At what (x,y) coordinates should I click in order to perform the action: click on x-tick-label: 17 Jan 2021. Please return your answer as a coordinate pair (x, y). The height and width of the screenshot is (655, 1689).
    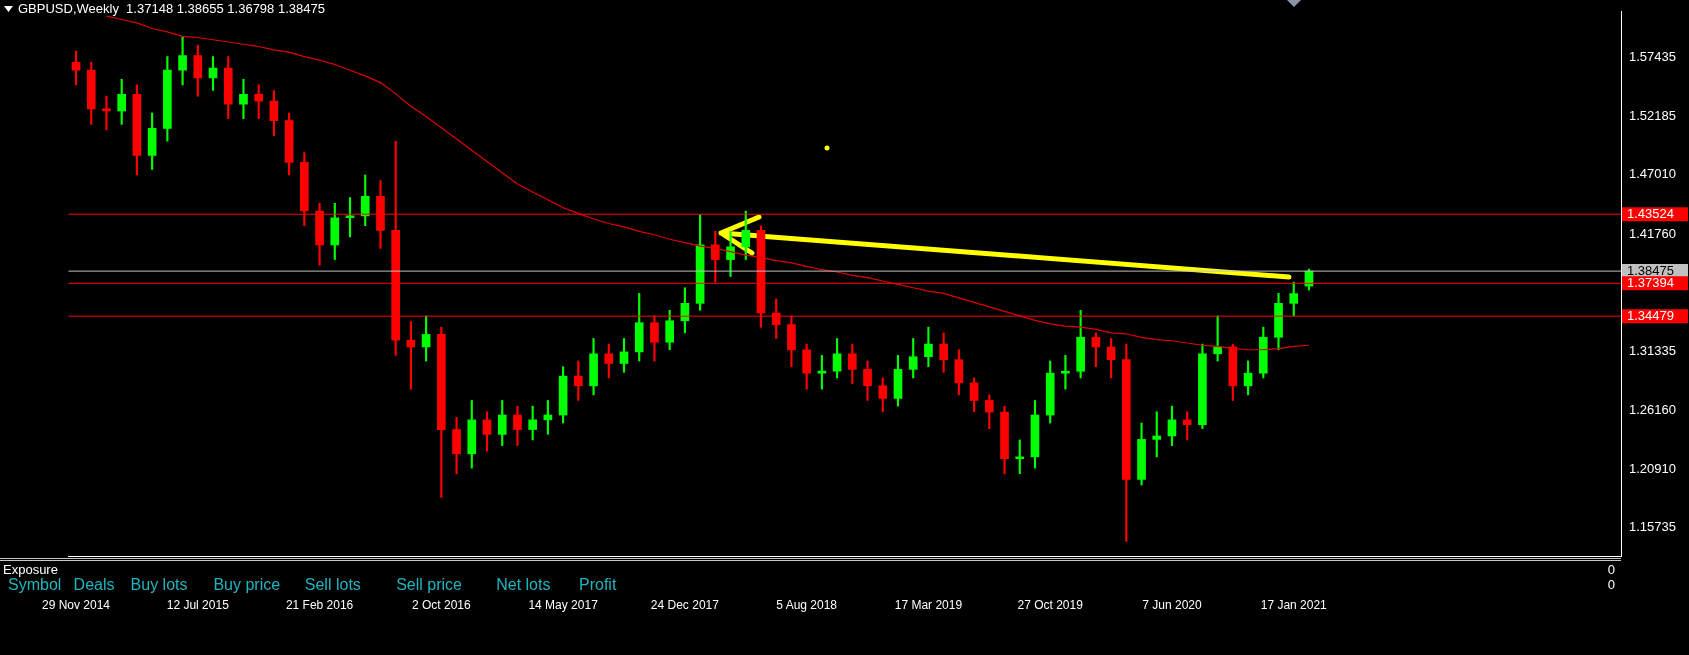
    Looking at the image, I should click on (1294, 605).